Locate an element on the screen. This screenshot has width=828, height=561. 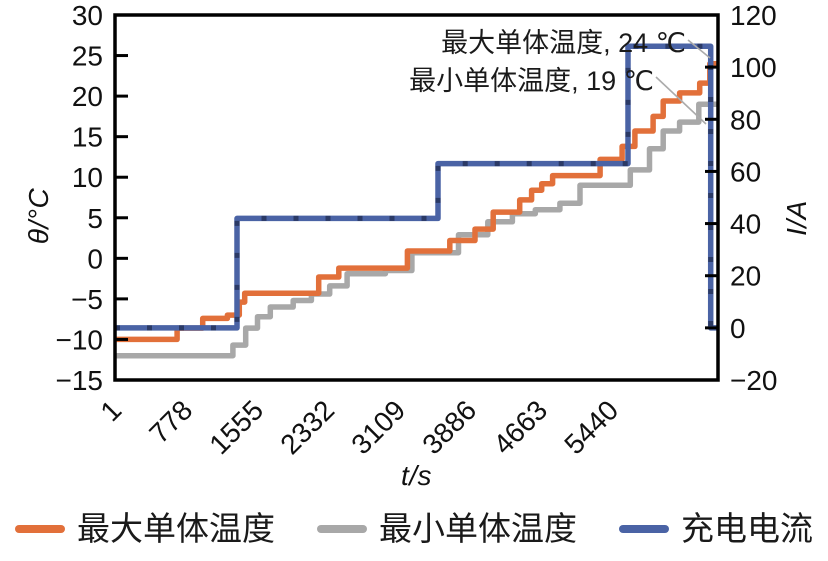
y-left-tick-label: 30 is located at coordinates (87, 15).